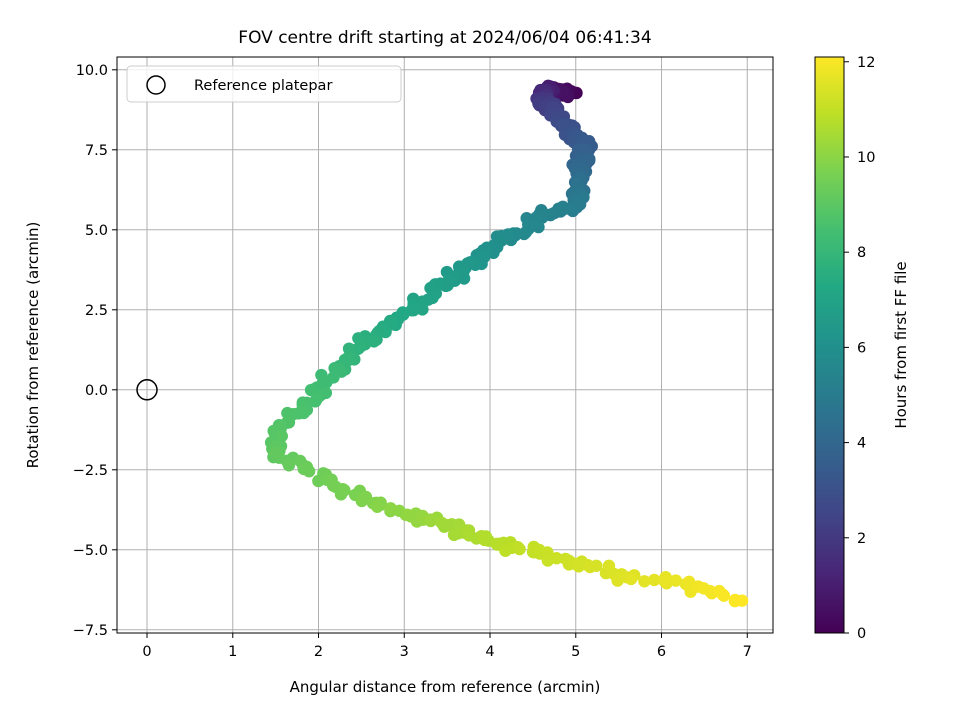  Describe the element at coordinates (575, 652) in the screenshot. I see `x-tick-label: 5` at that location.